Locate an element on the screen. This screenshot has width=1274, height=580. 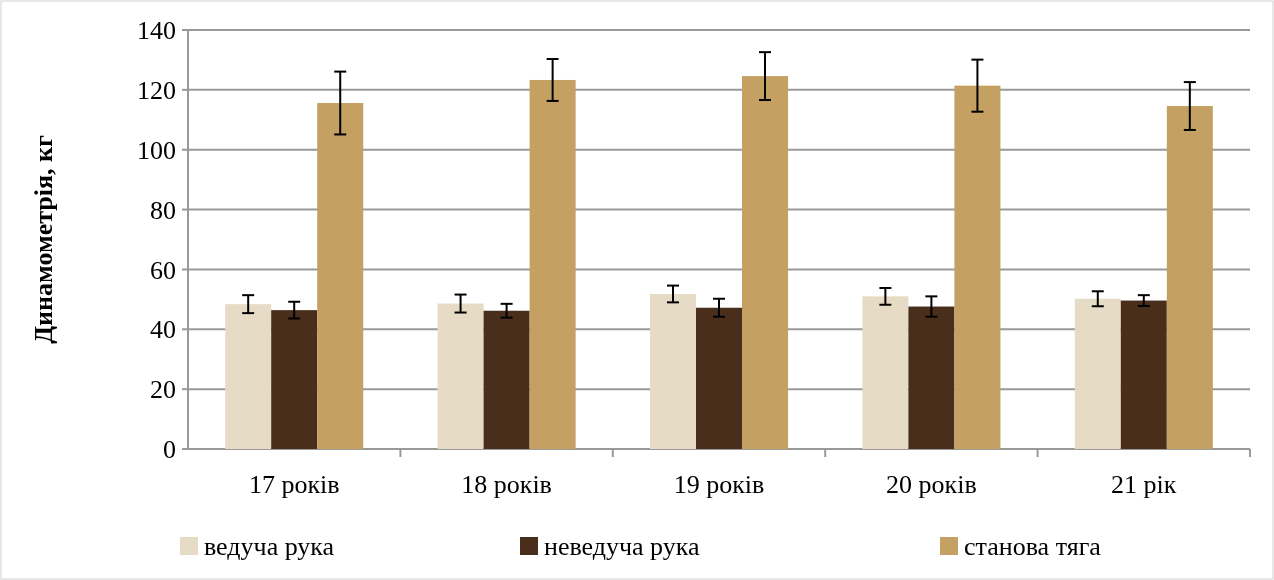
y-tick-label: 140 is located at coordinates (156, 31).